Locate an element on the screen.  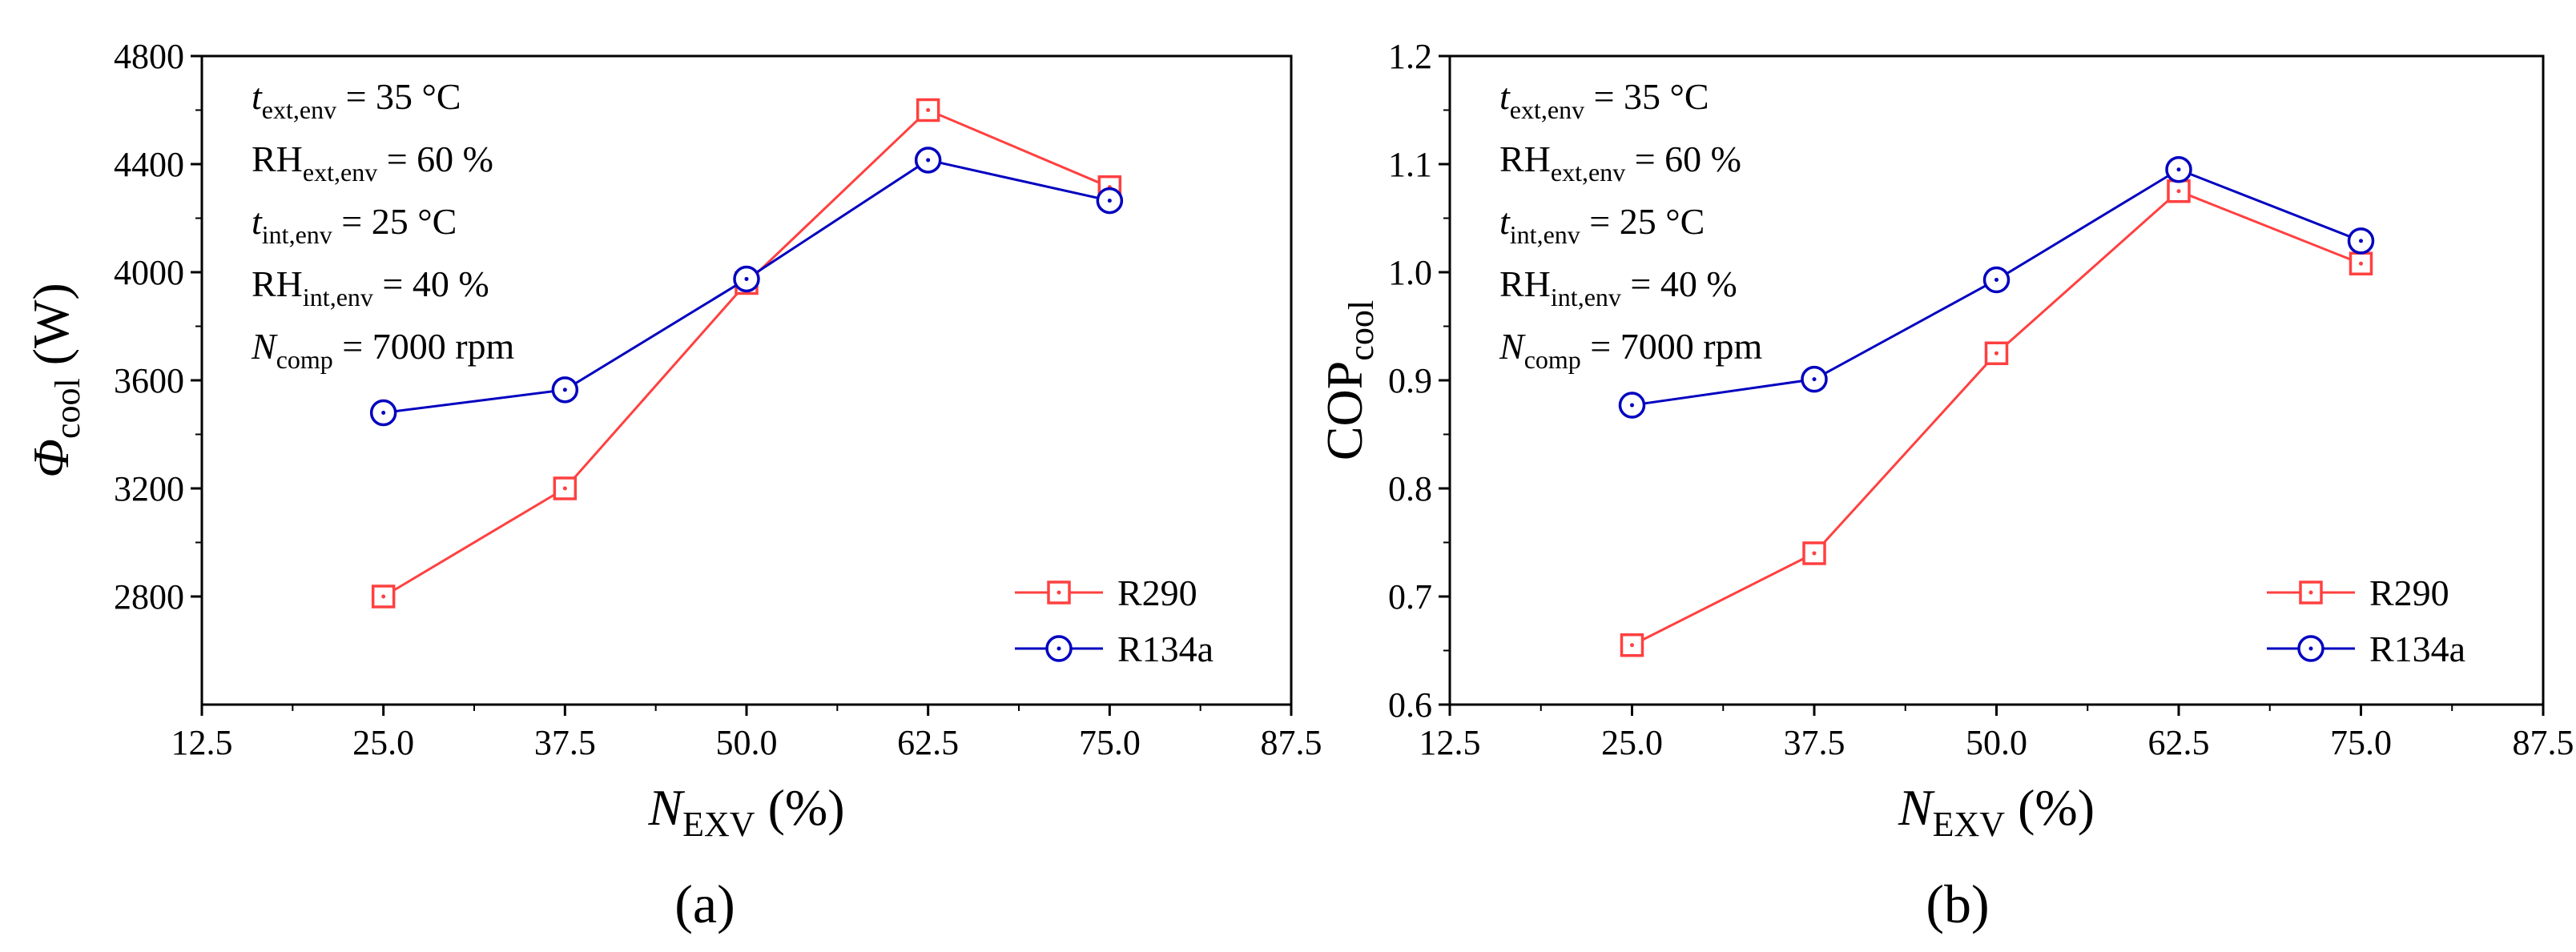
y-tick-label: 4000 is located at coordinates (149, 272).